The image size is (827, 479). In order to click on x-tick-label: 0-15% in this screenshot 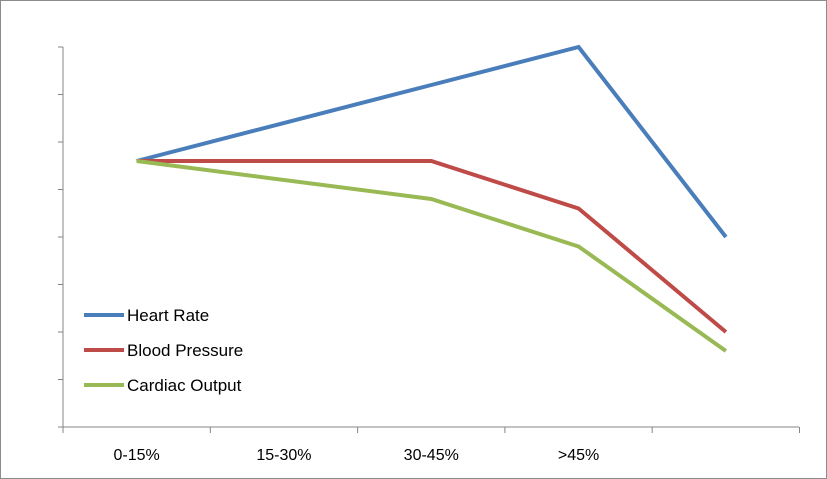, I will do `click(137, 455)`.